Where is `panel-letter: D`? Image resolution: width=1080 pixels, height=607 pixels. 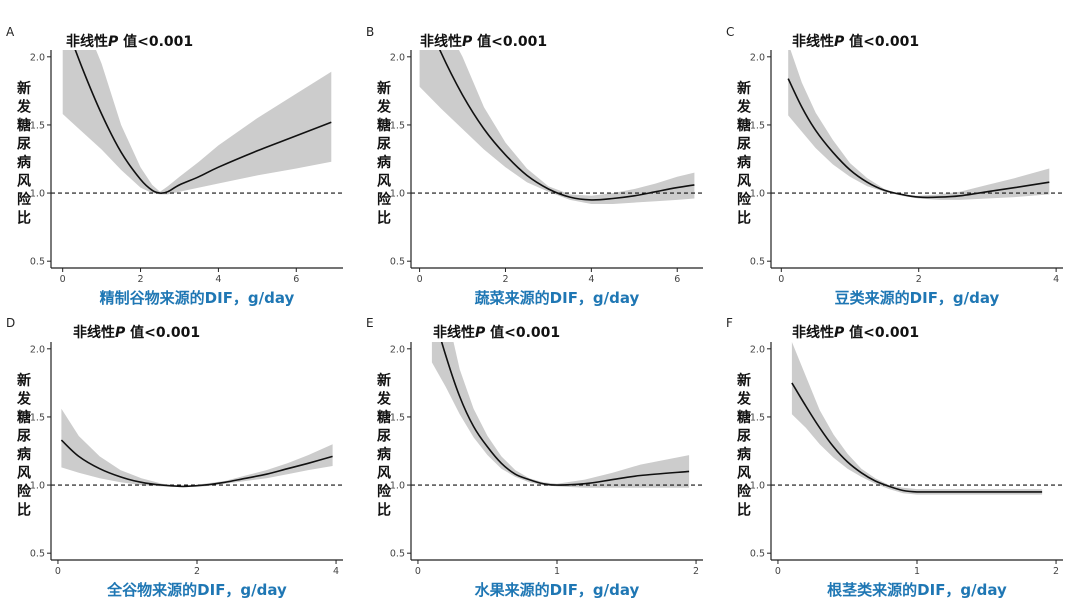
panel-letter: D is located at coordinates (10, 323).